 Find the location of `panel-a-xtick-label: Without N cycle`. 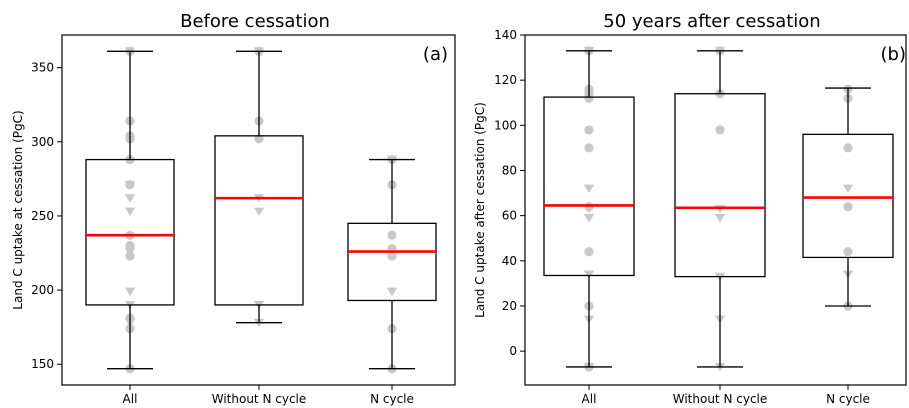

panel-a-xtick-label: Without N cycle is located at coordinates (259, 399).